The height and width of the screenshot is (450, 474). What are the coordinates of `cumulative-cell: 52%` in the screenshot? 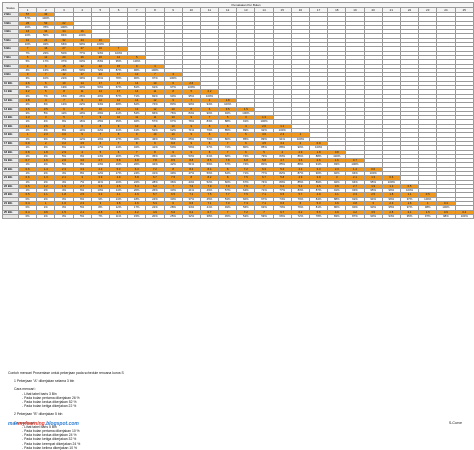 It's located at (246, 216).